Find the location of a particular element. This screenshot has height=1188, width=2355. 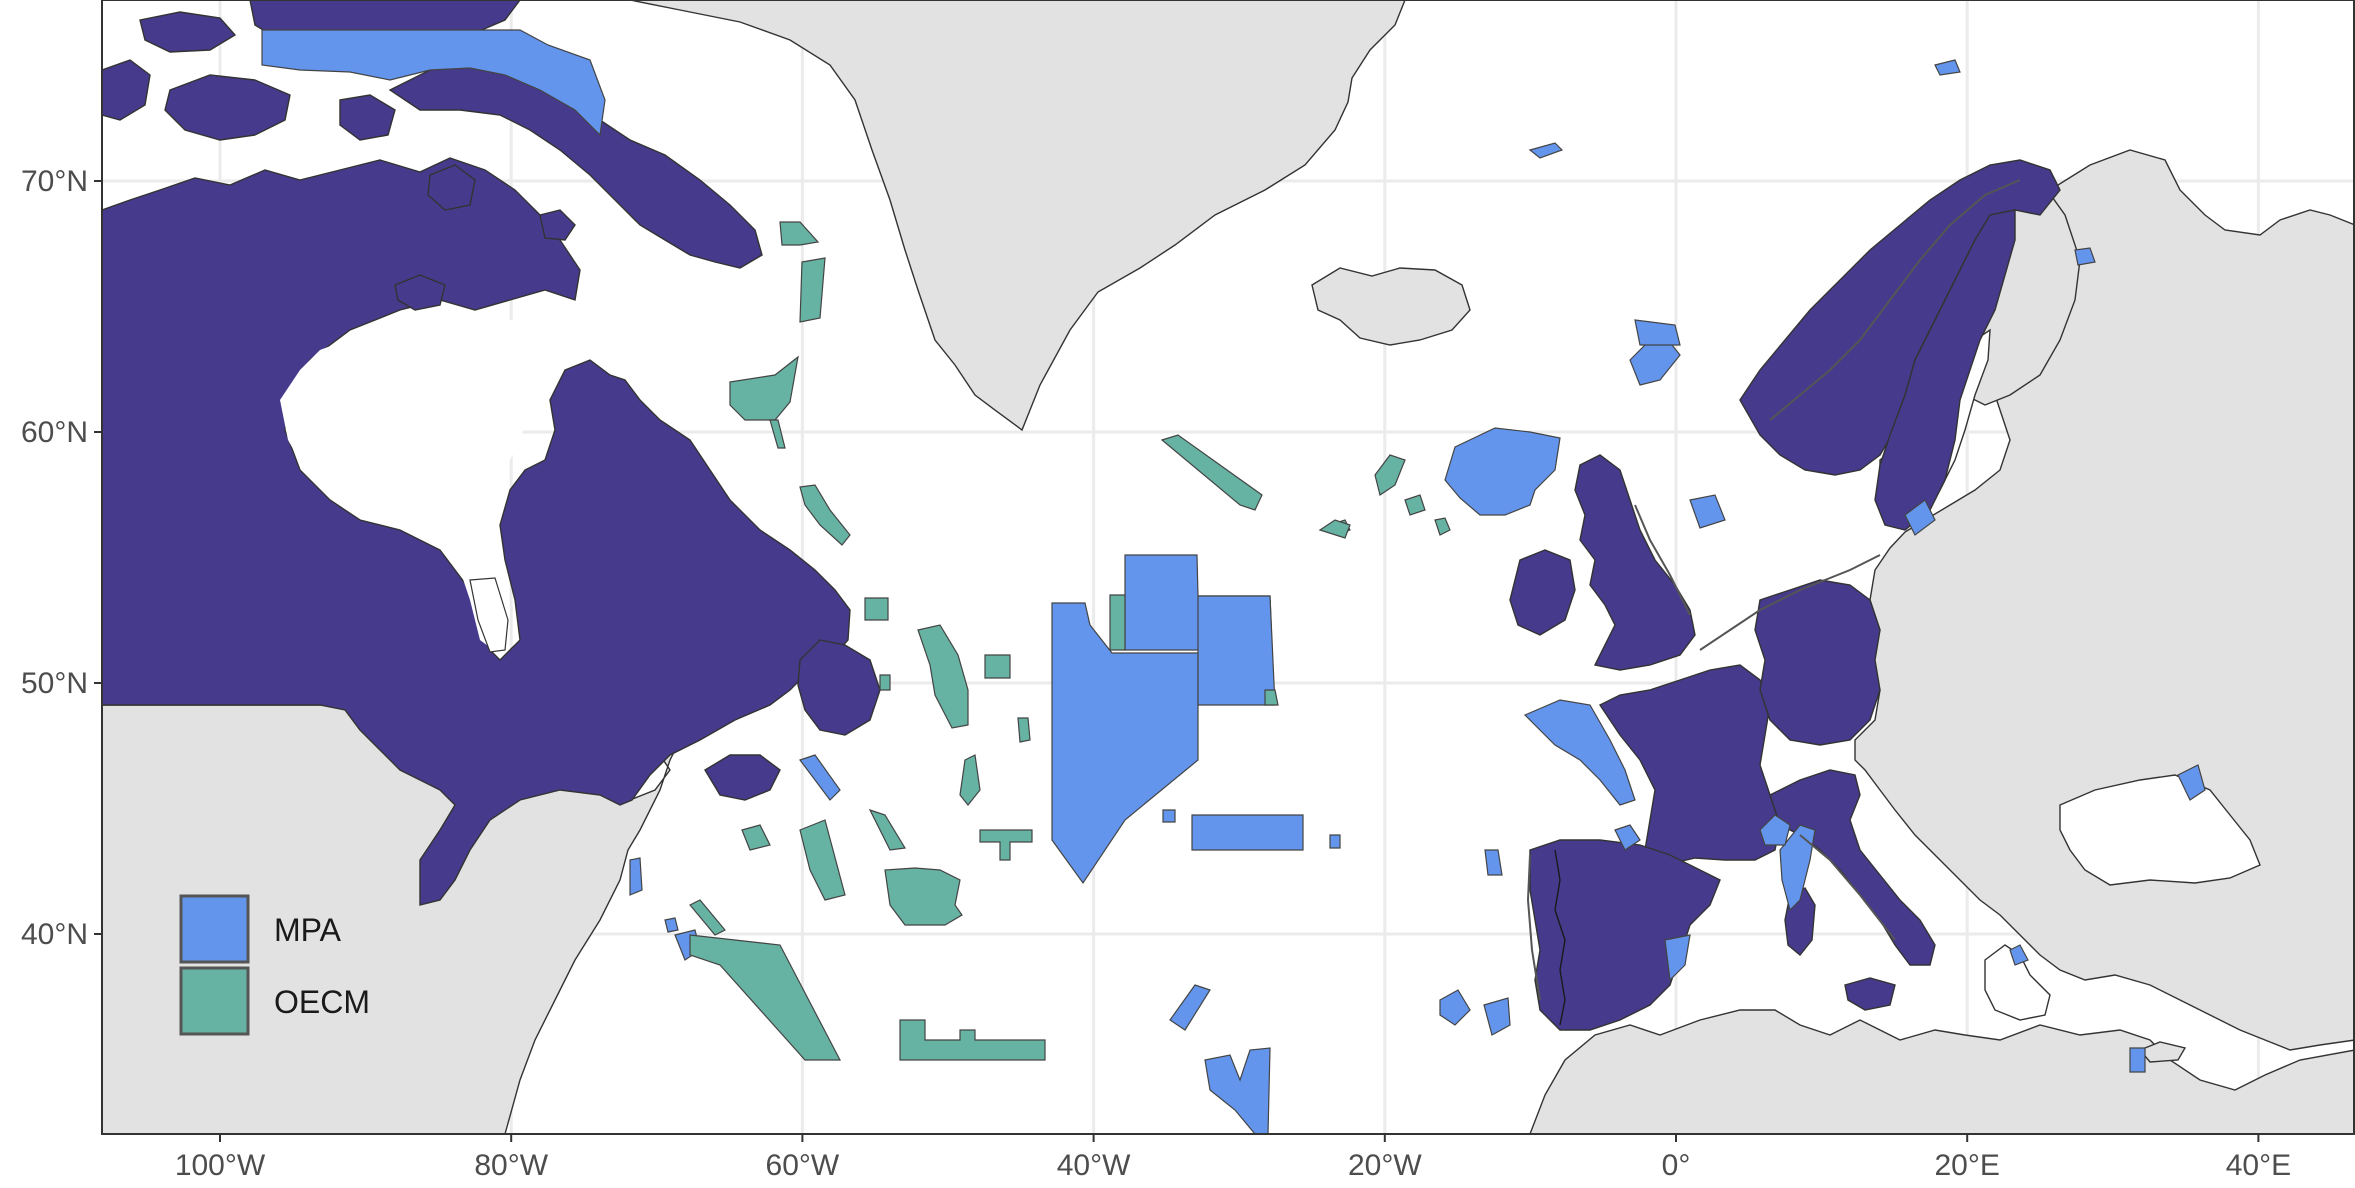

mpa-azores-box is located at coordinates (1247, 832).